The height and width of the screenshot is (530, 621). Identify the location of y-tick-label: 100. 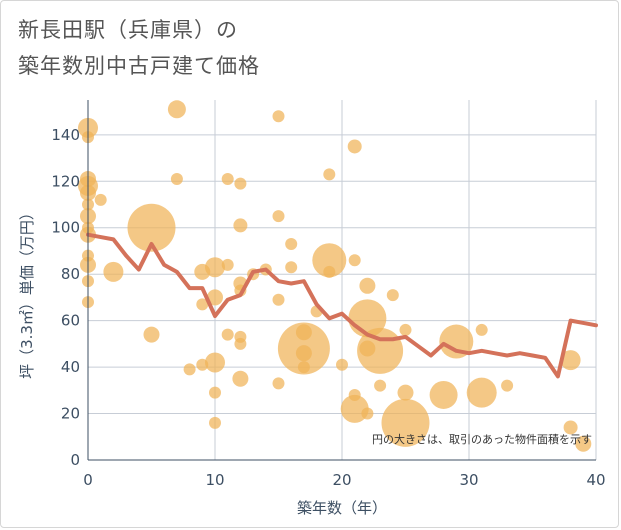
(65, 228).